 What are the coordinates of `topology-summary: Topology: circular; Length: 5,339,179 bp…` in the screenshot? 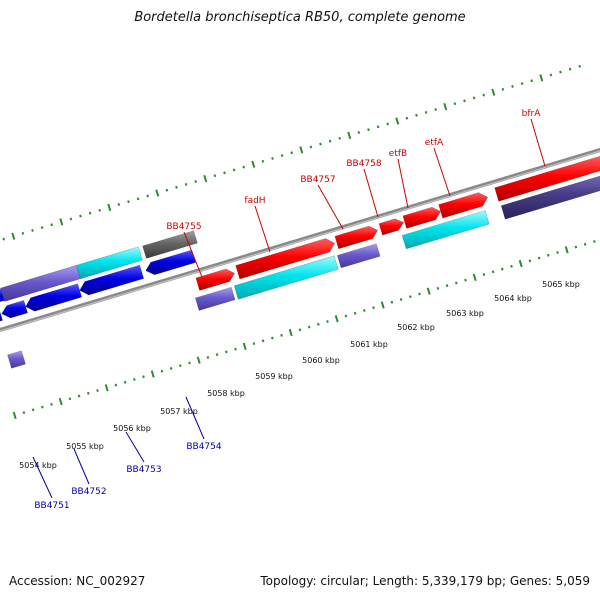 It's located at (425, 581).